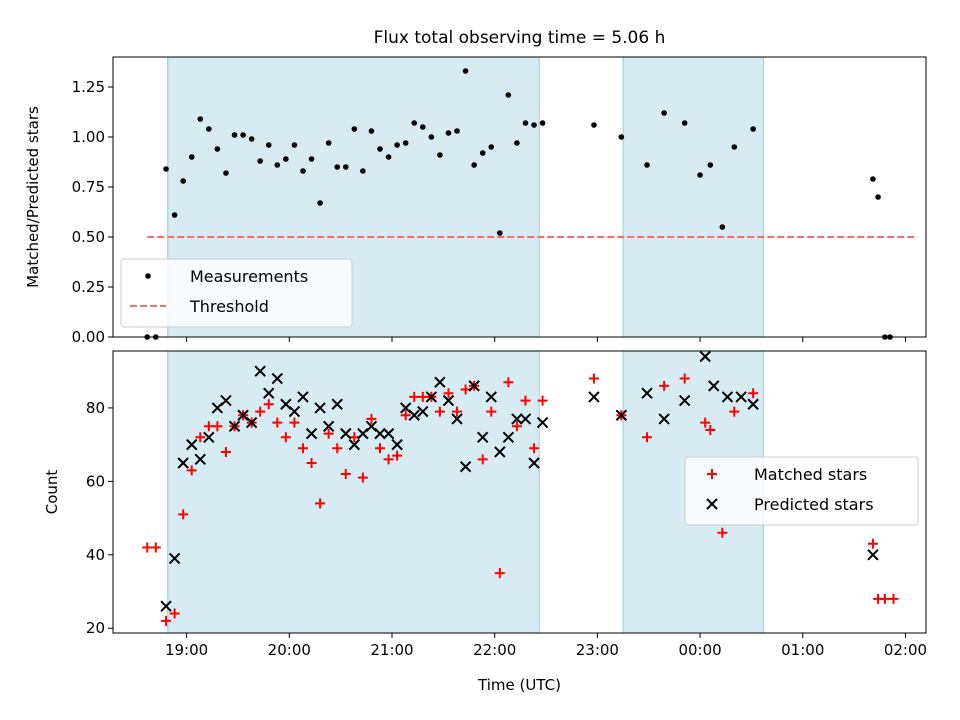  I want to click on top-y-tick-label: 0.75, so click(88, 187).